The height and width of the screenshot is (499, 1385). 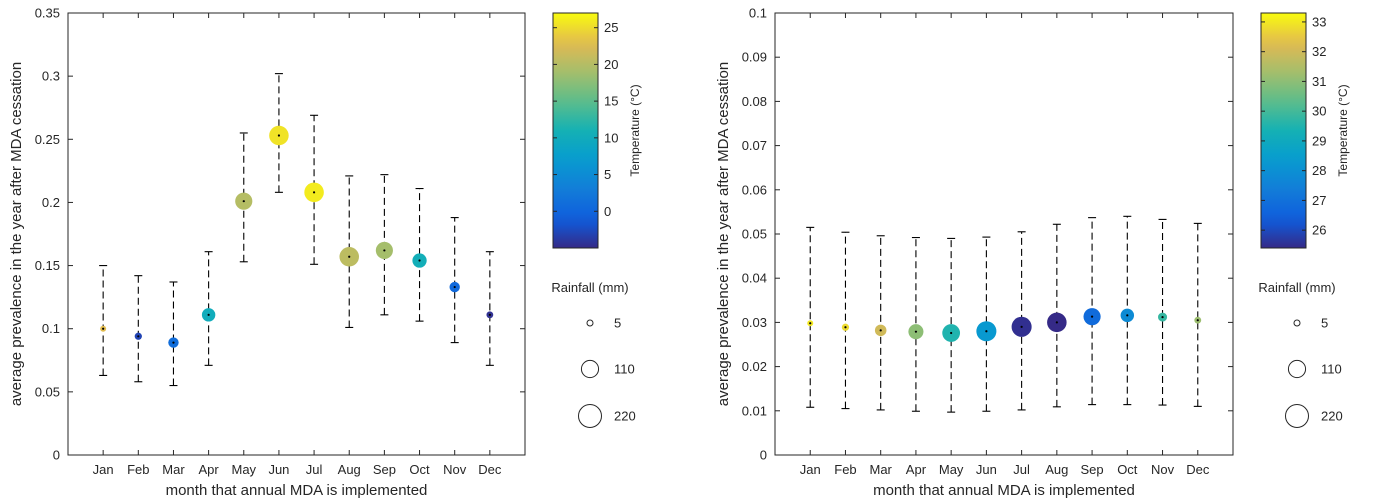 What do you see at coordinates (1004, 490) in the screenshot?
I see `x-axis-label: month that annual MDA is implemented` at bounding box center [1004, 490].